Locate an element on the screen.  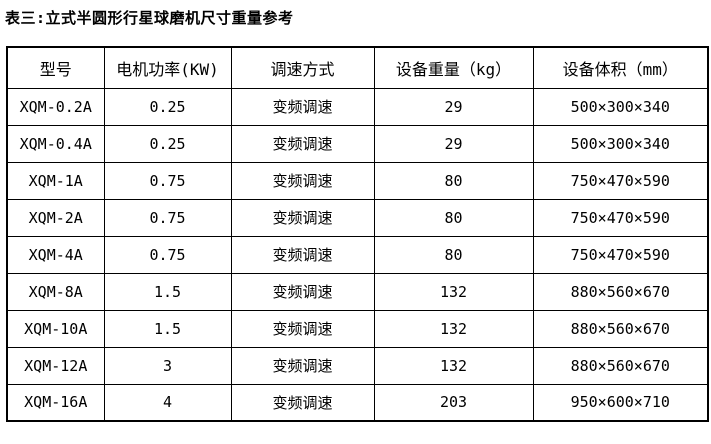
column-header-weight: 设备重量（kg） is located at coordinates (453, 67).